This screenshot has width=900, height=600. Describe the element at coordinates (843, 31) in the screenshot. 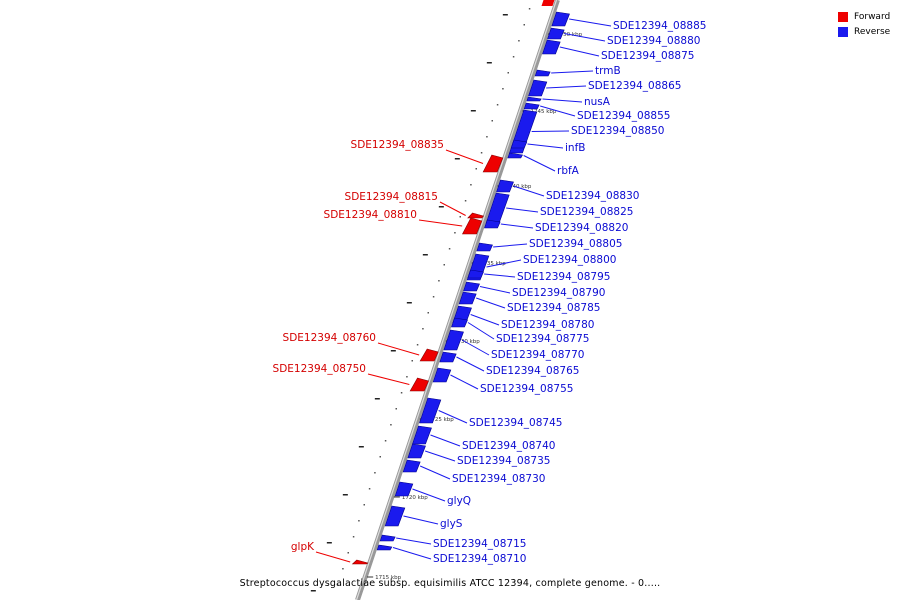

I see `reverse-swatch-icon` at that location.